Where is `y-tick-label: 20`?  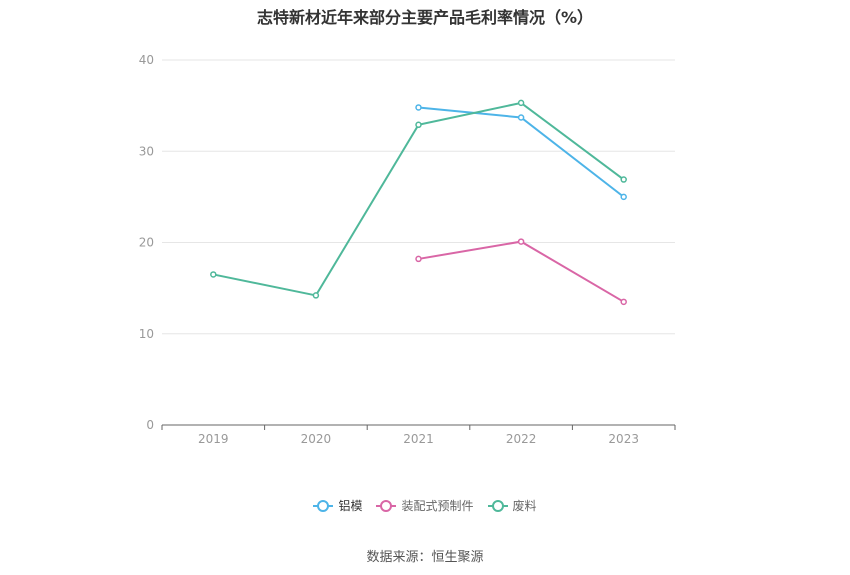 y-tick-label: 20 is located at coordinates (146, 243).